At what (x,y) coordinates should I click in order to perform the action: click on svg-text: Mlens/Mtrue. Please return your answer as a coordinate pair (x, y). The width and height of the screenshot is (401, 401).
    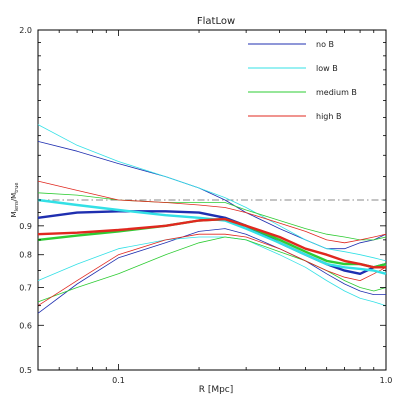
    Looking at the image, I should click on (15, 200).